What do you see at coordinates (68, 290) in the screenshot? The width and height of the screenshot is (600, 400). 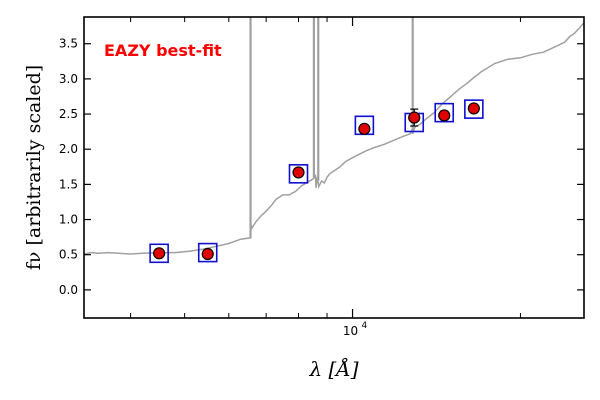 I see `y-tick-label: 0.0` at bounding box center [68, 290].